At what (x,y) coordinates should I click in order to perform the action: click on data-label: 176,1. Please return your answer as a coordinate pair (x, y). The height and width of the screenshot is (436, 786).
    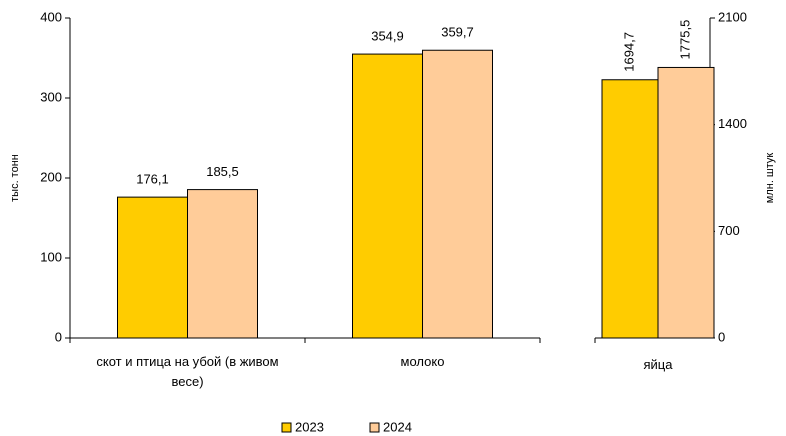
    Looking at the image, I should click on (152, 179).